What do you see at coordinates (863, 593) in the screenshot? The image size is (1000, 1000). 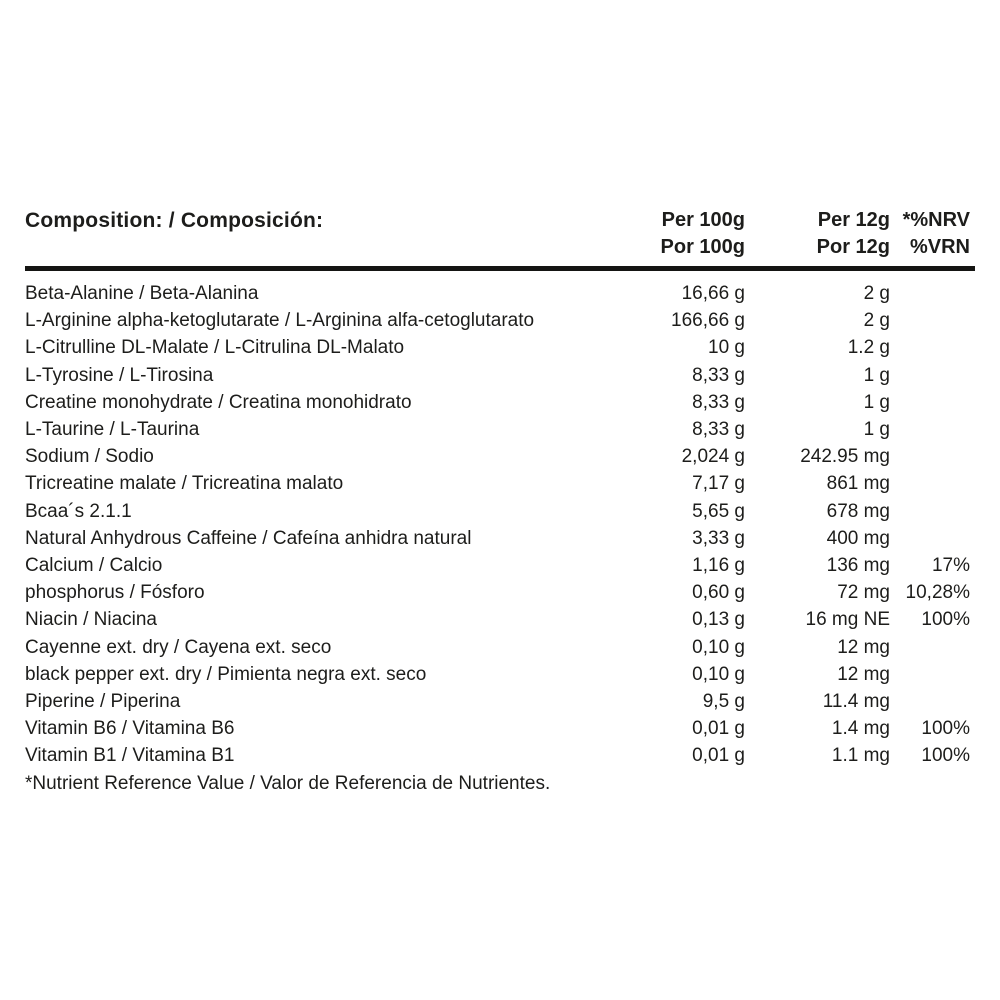 I see `value-per-12g: 72 mg` at bounding box center [863, 593].